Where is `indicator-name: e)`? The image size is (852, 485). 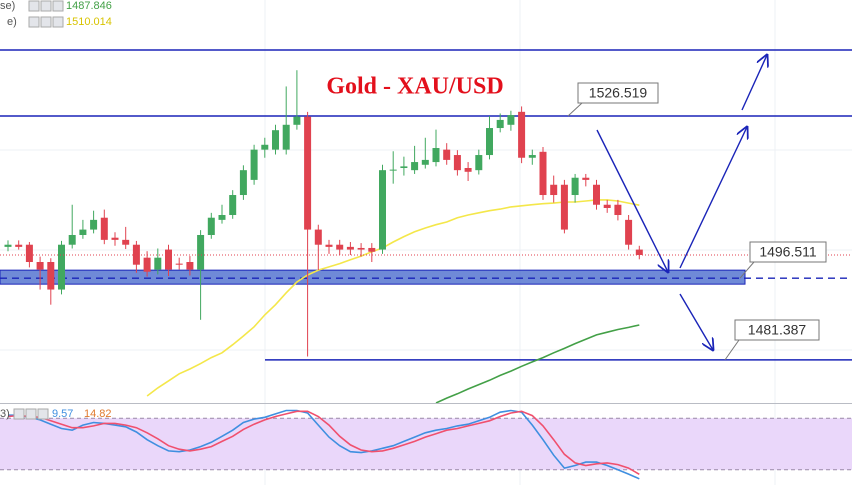
indicator-name: e) is located at coordinates (12, 22).